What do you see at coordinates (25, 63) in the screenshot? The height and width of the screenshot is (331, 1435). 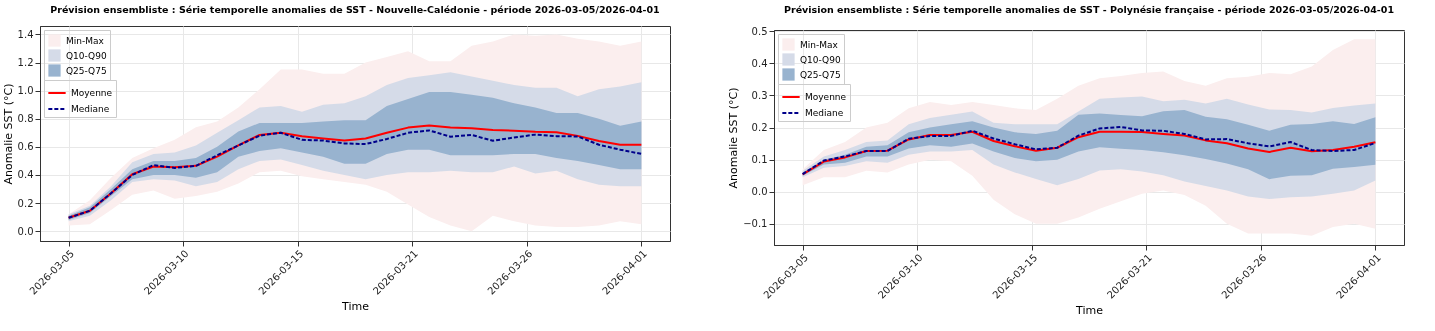 I see `y-tick-label: 1.2` at bounding box center [25, 63].